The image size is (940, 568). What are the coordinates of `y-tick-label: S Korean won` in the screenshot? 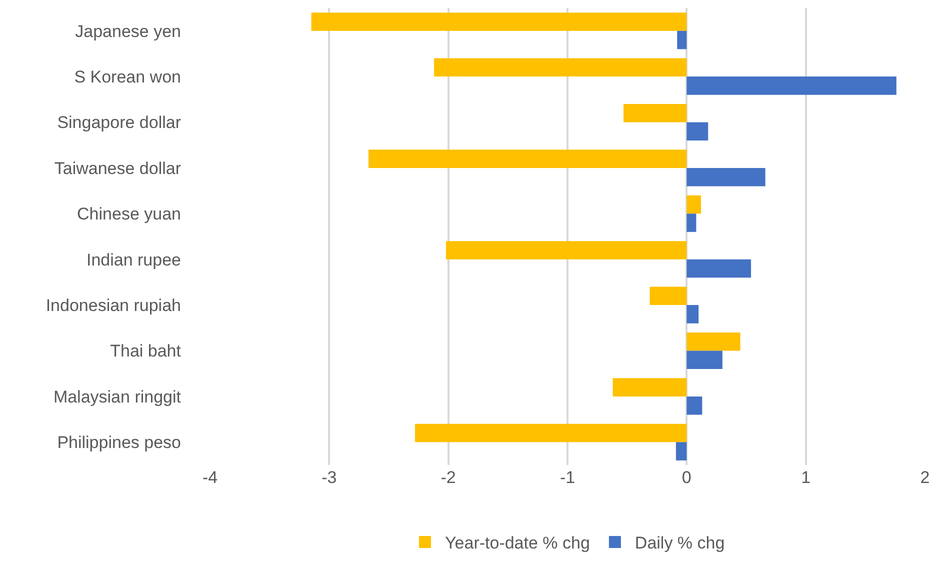 It's located at (127, 77).